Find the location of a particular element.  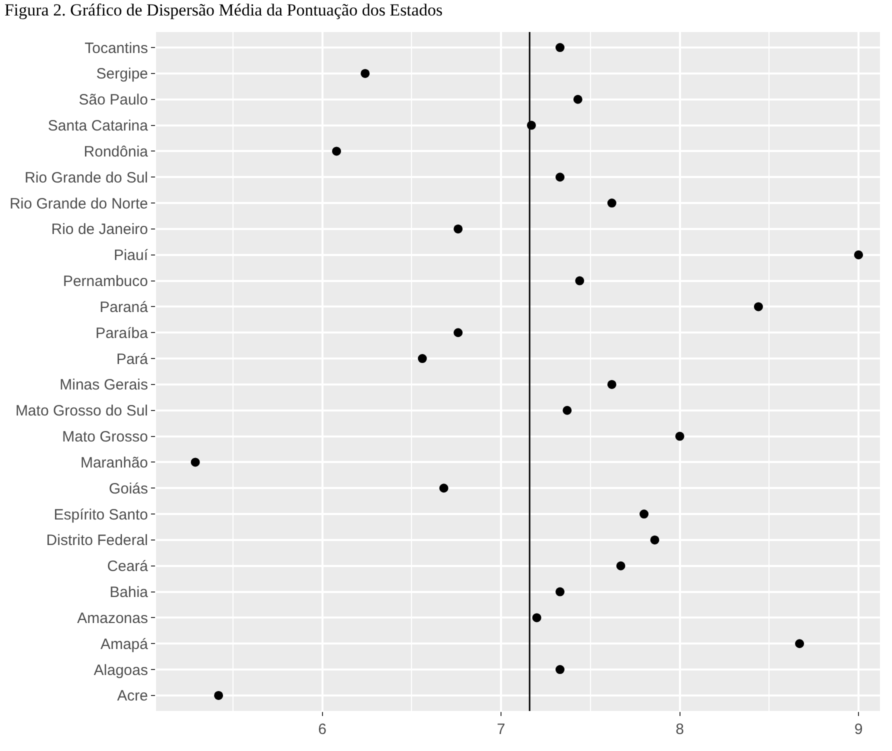

y-tick-label: Maranhão is located at coordinates (114, 463).